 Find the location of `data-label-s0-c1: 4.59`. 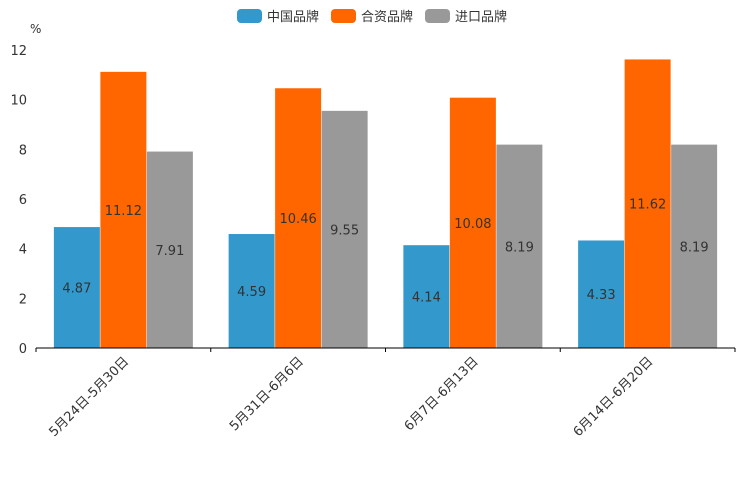

data-label-s0-c1: 4.59 is located at coordinates (251, 292).